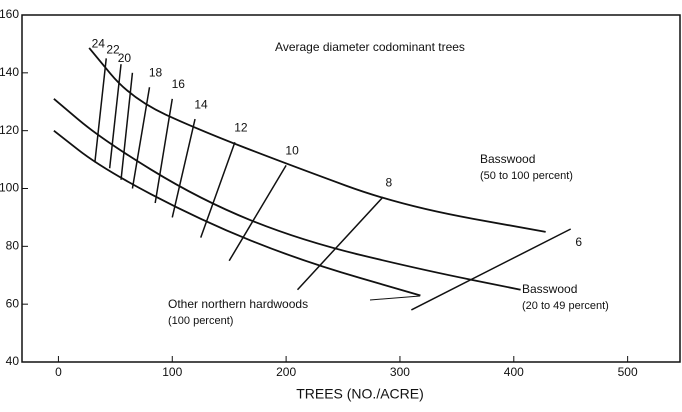  I want to click on diameter-label: 8, so click(389, 182).